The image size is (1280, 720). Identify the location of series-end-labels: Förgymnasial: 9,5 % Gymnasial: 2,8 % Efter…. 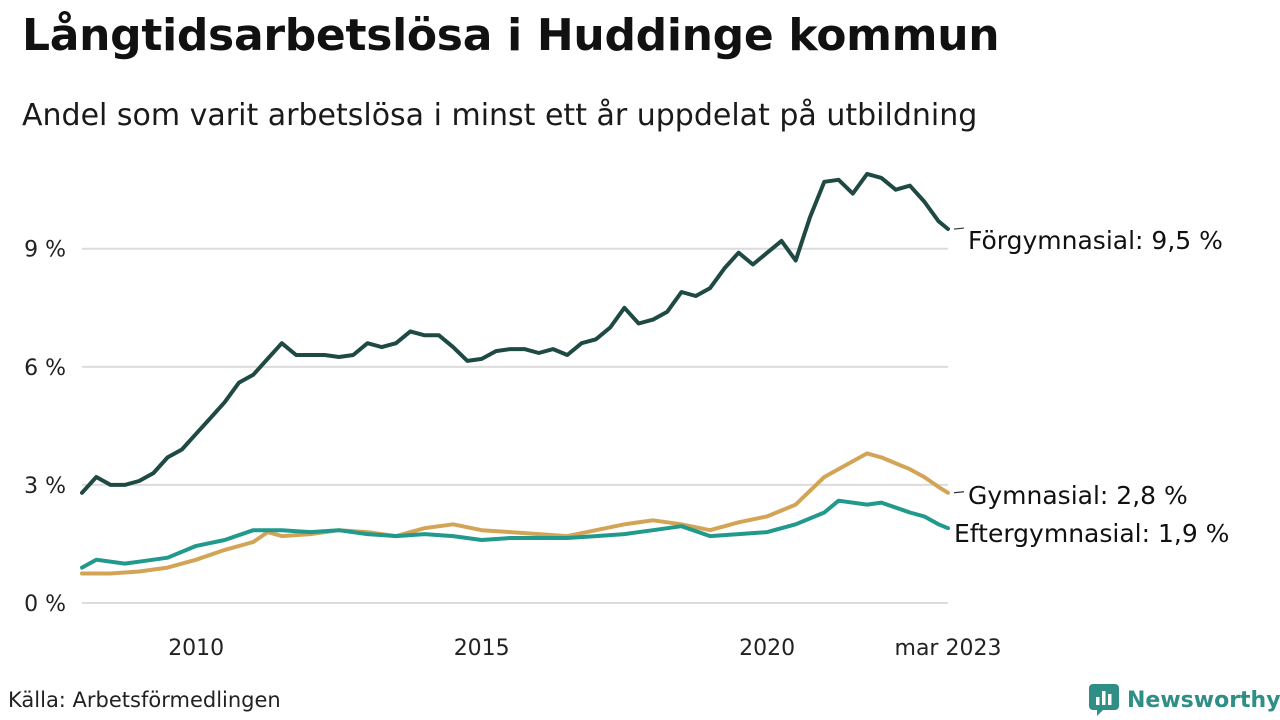
(1091, 387).